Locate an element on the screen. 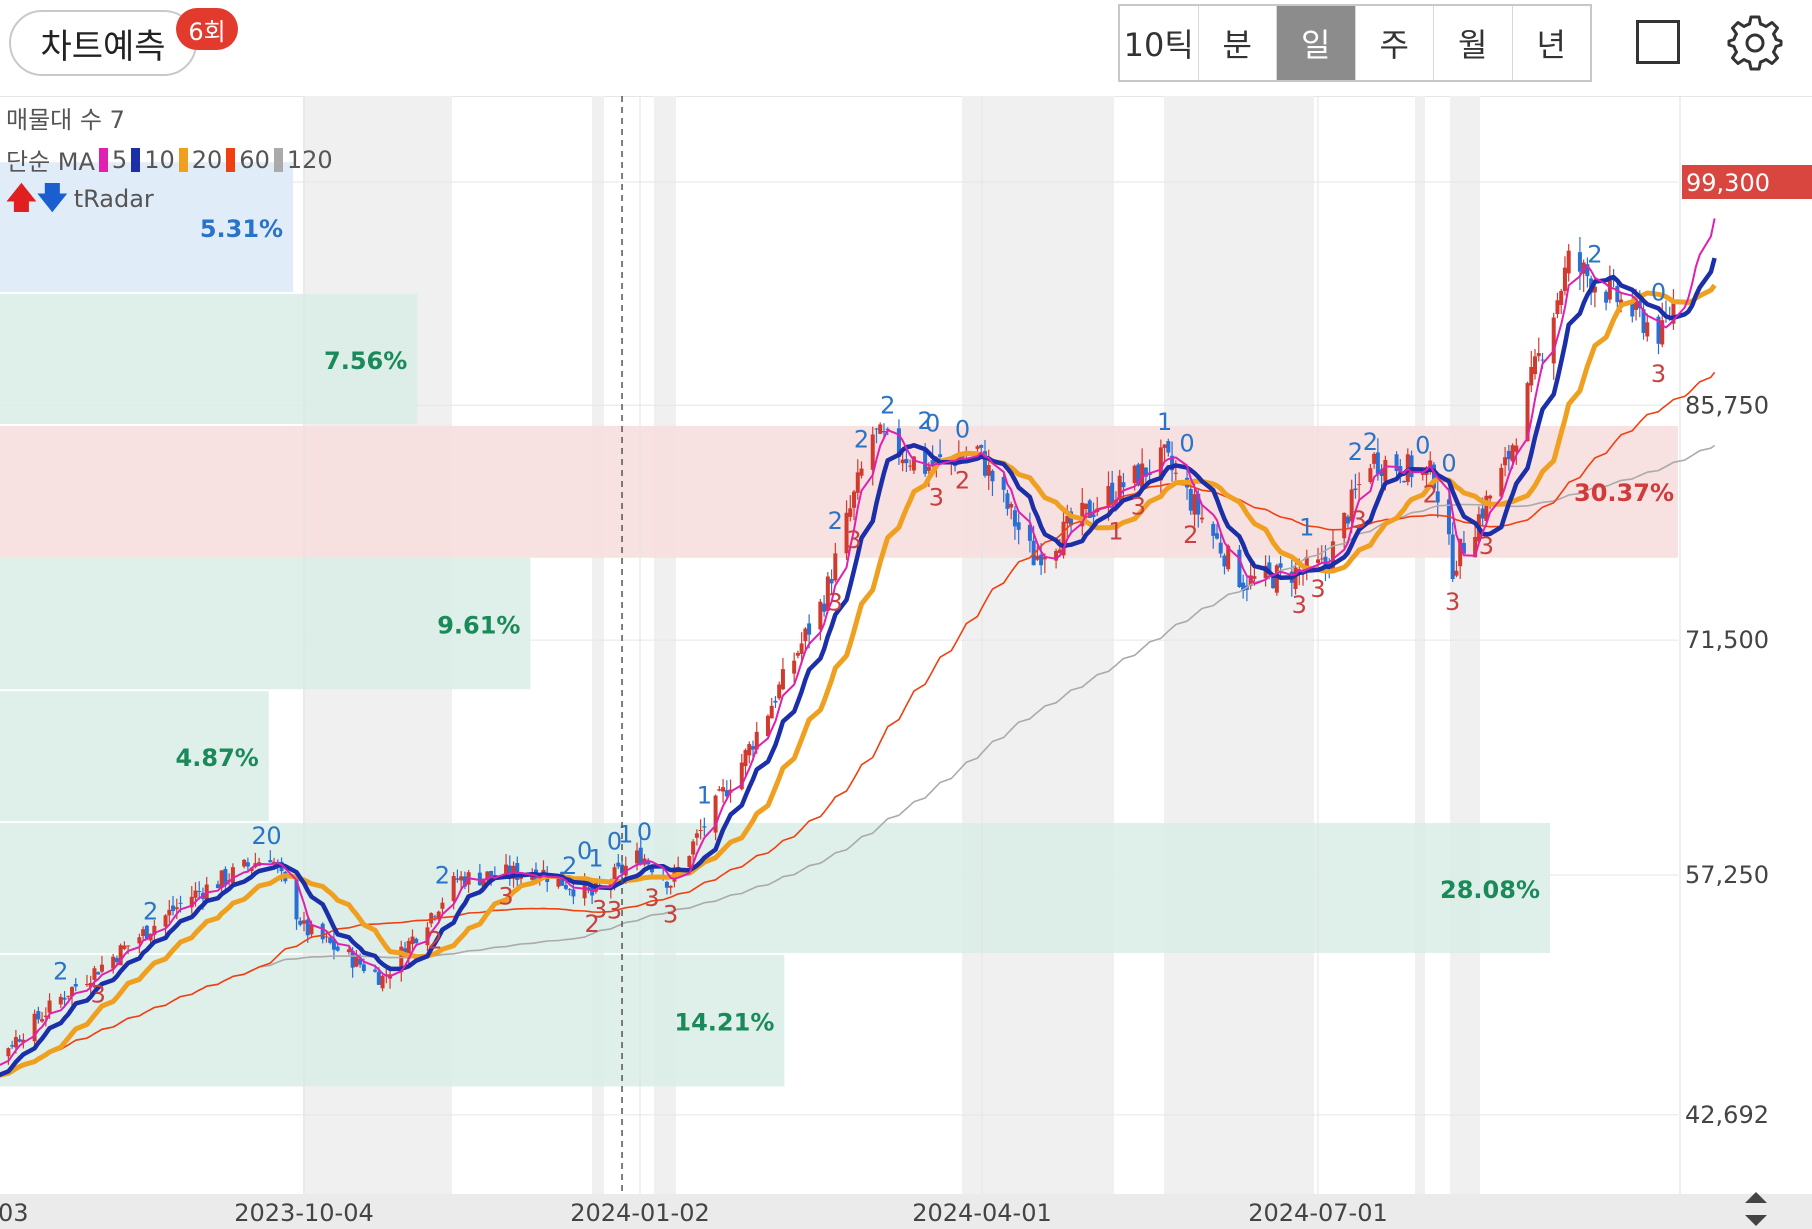 This screenshot has height=1229, width=1812. fullscreen-square-icon is located at coordinates (1658, 42).